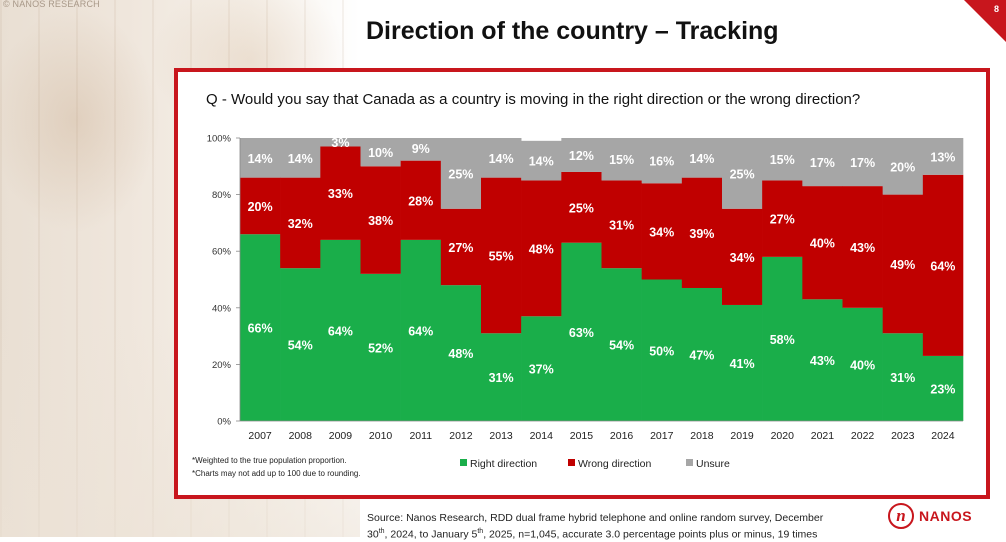 Image resolution: width=1006 pixels, height=542 pixels. I want to click on data-label-2021-right: 43%, so click(822, 361).